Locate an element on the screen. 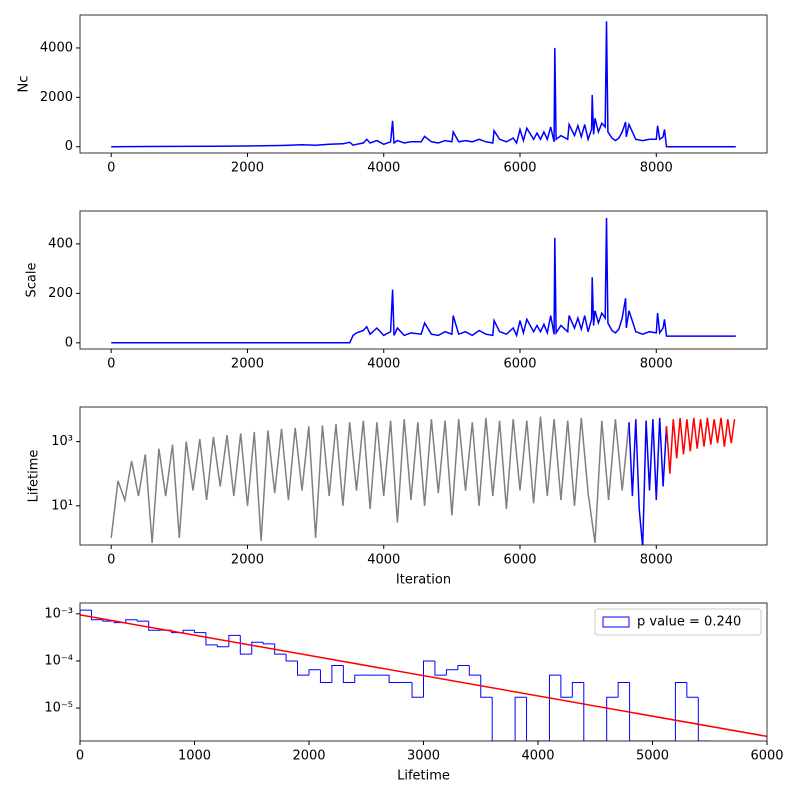  x-axis-label: Lifetime is located at coordinates (423, 776).